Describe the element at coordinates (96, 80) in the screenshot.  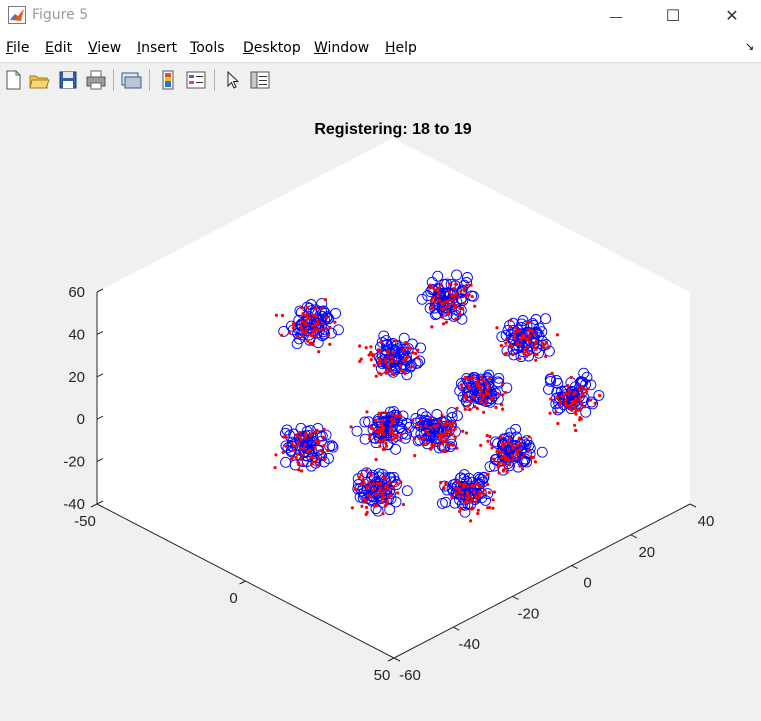
I see `print-icon` at that location.